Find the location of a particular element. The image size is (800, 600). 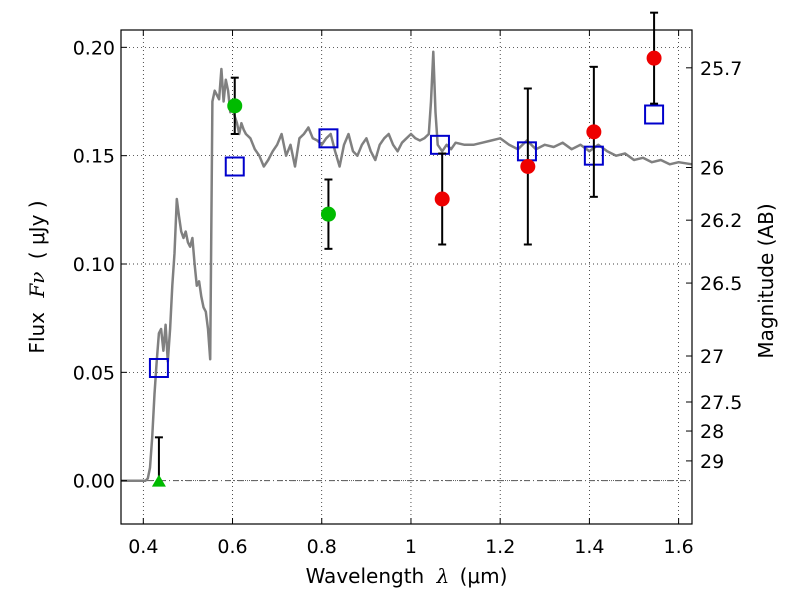

x-tick-label: 1 is located at coordinates (411, 547).